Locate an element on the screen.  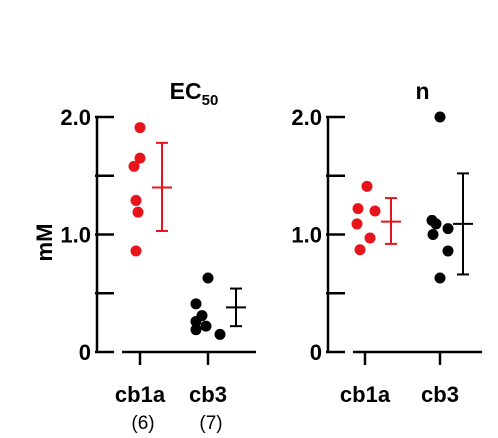
chart-title-main: EC is located at coordinates (186, 91).